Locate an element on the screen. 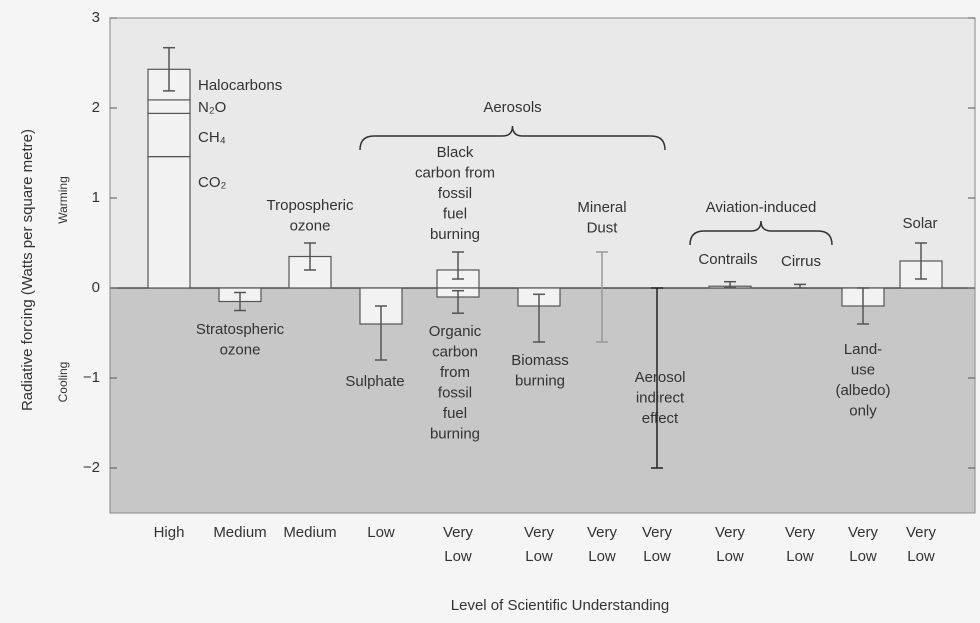 This screenshot has height=623, width=980. y-tick-label: −1 is located at coordinates (91, 377).